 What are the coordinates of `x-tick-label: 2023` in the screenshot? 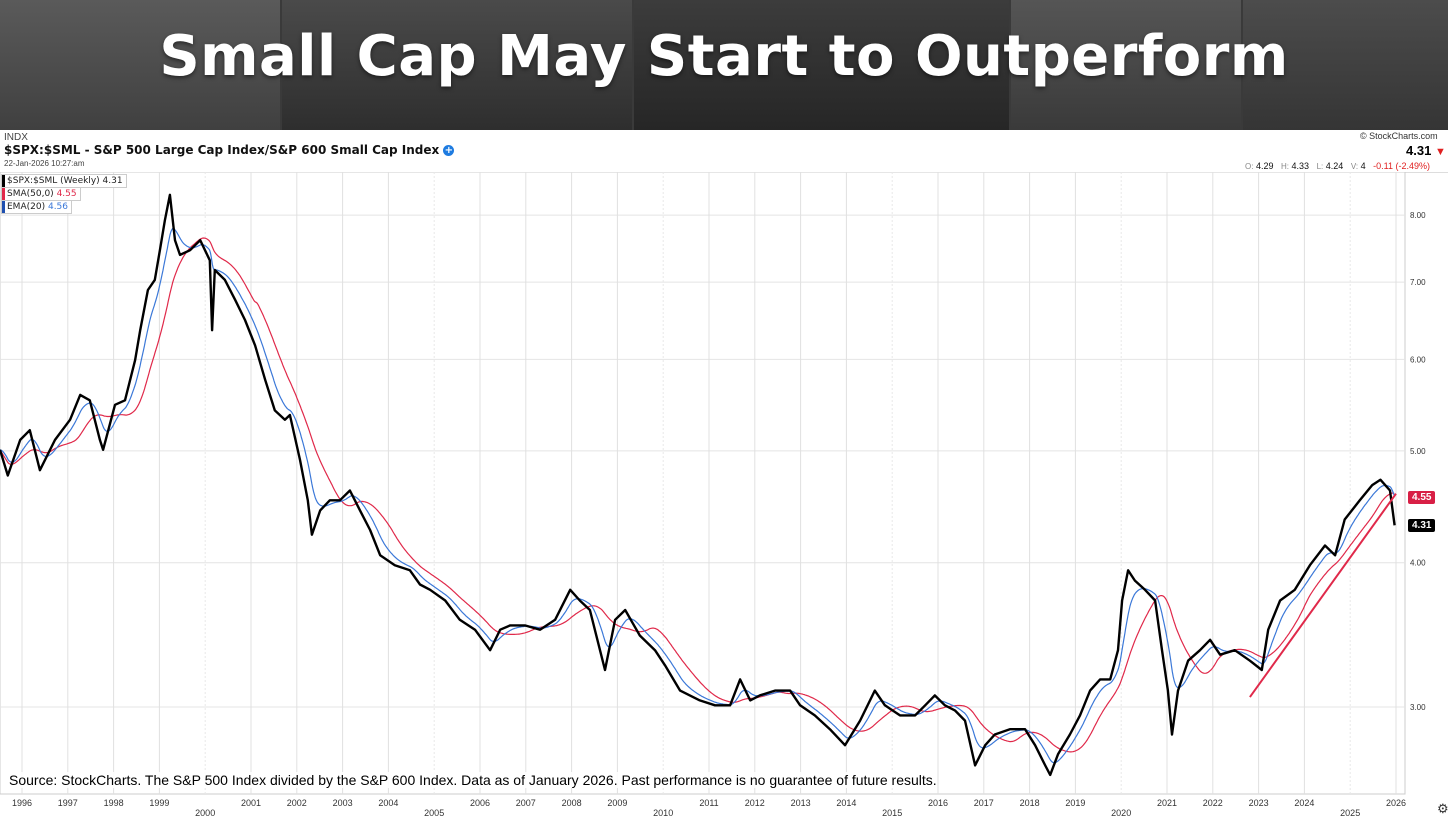 It's located at (1259, 803).